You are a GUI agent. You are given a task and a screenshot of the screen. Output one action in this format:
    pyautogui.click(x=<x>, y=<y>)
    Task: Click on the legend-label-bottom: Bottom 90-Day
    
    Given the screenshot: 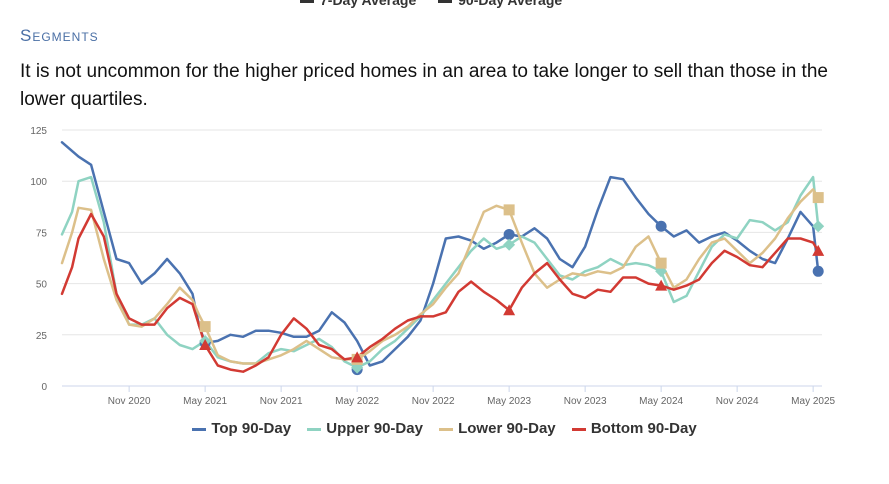 What is the action you would take?
    pyautogui.click(x=643, y=428)
    